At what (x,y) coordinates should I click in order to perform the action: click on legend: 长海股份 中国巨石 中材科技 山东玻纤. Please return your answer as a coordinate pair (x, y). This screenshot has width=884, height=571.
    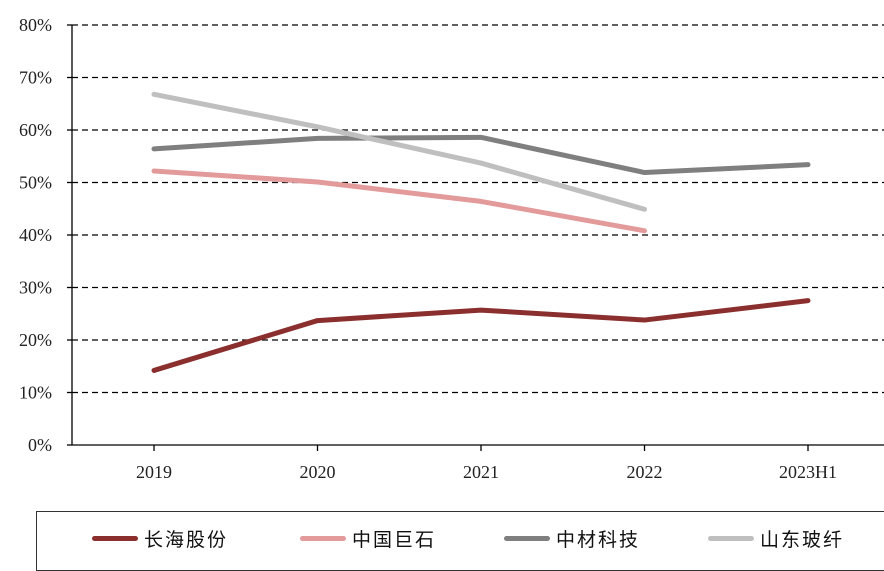
    Looking at the image, I should click on (460, 541).